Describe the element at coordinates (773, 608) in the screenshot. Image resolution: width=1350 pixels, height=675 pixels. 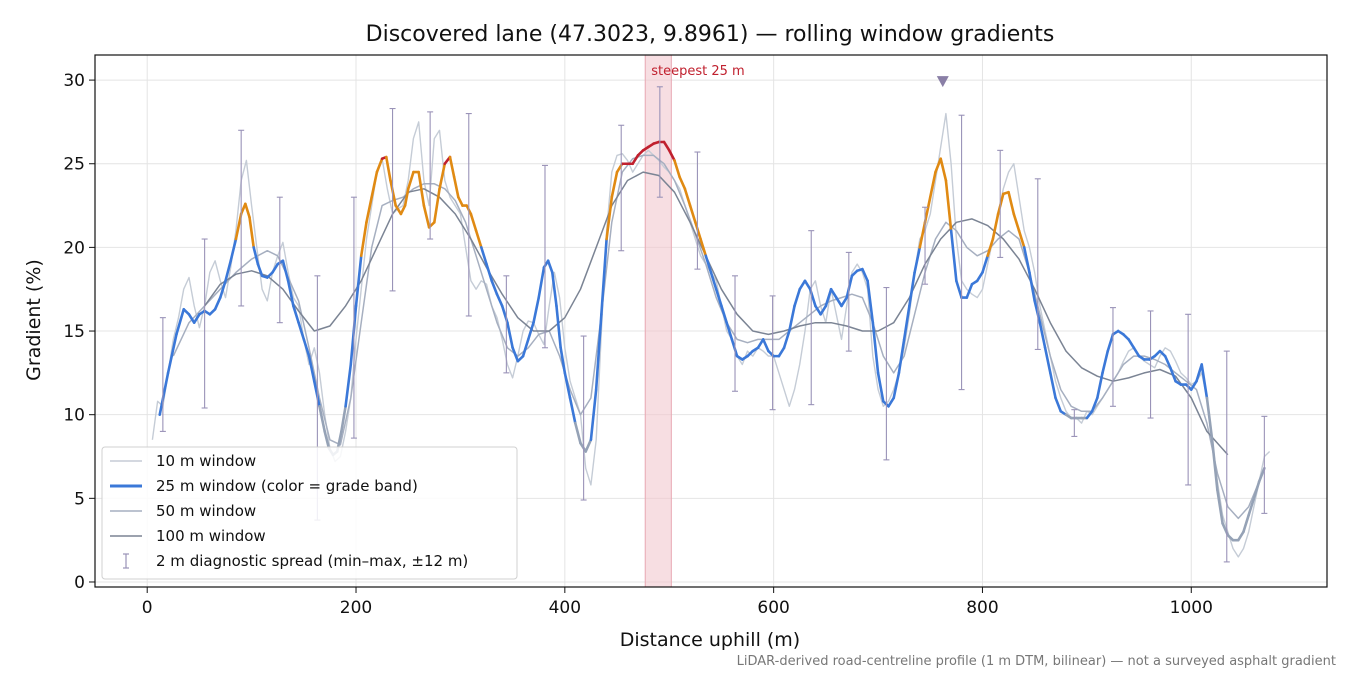
I see `x-tick-label: 600` at that location.